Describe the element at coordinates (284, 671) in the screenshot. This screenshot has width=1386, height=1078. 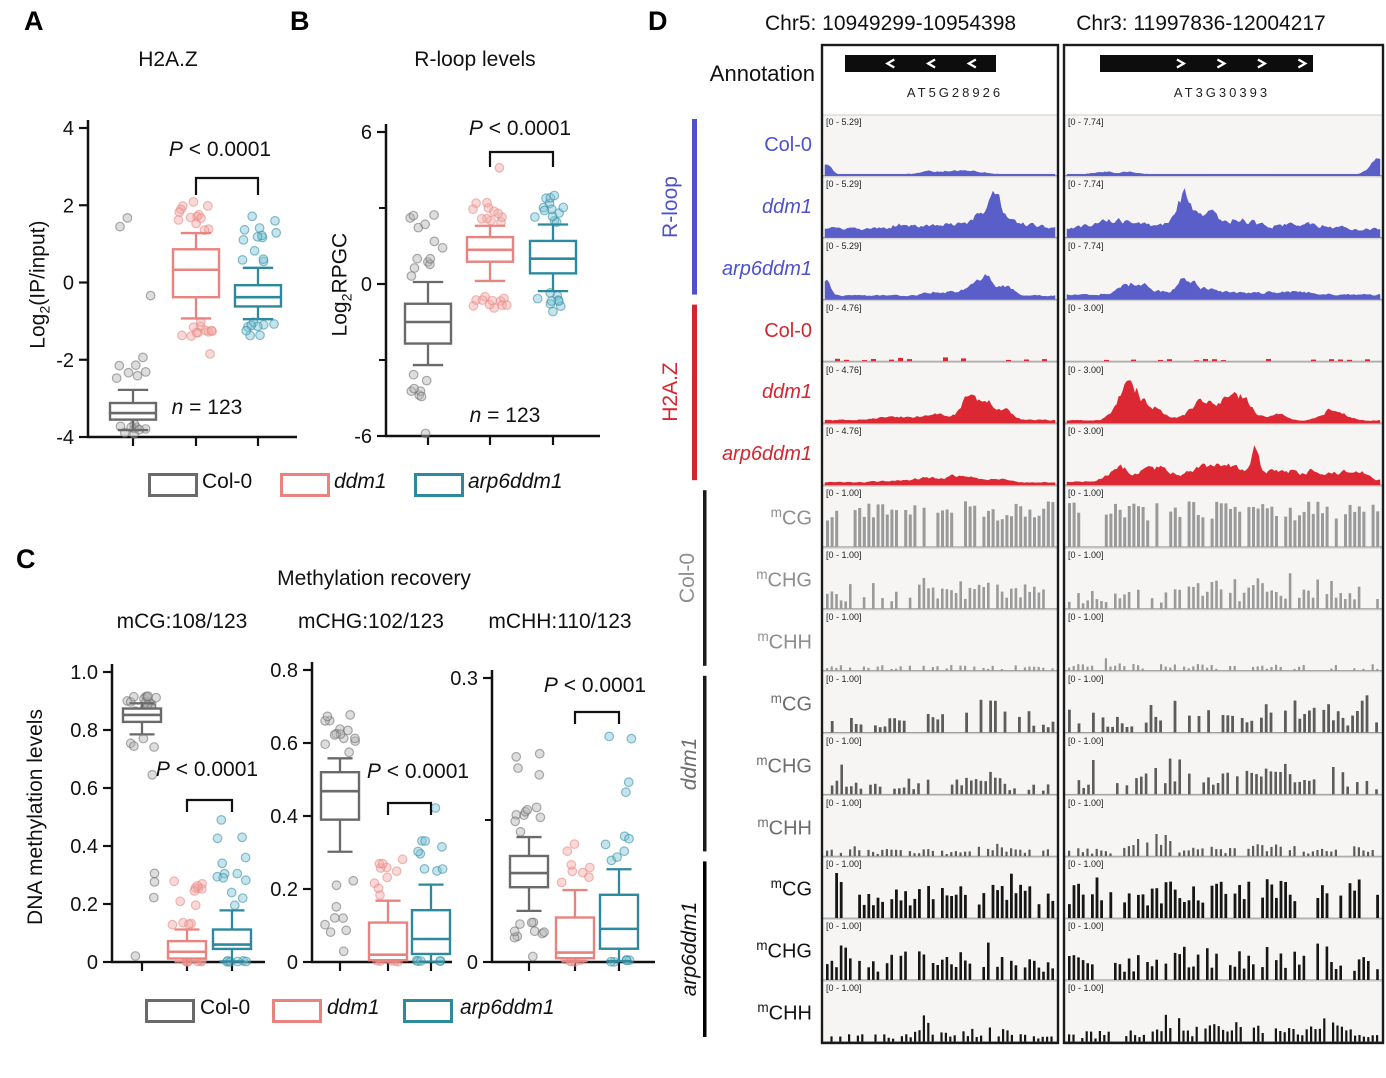
I see `y-tick-label: 0.8` at that location.